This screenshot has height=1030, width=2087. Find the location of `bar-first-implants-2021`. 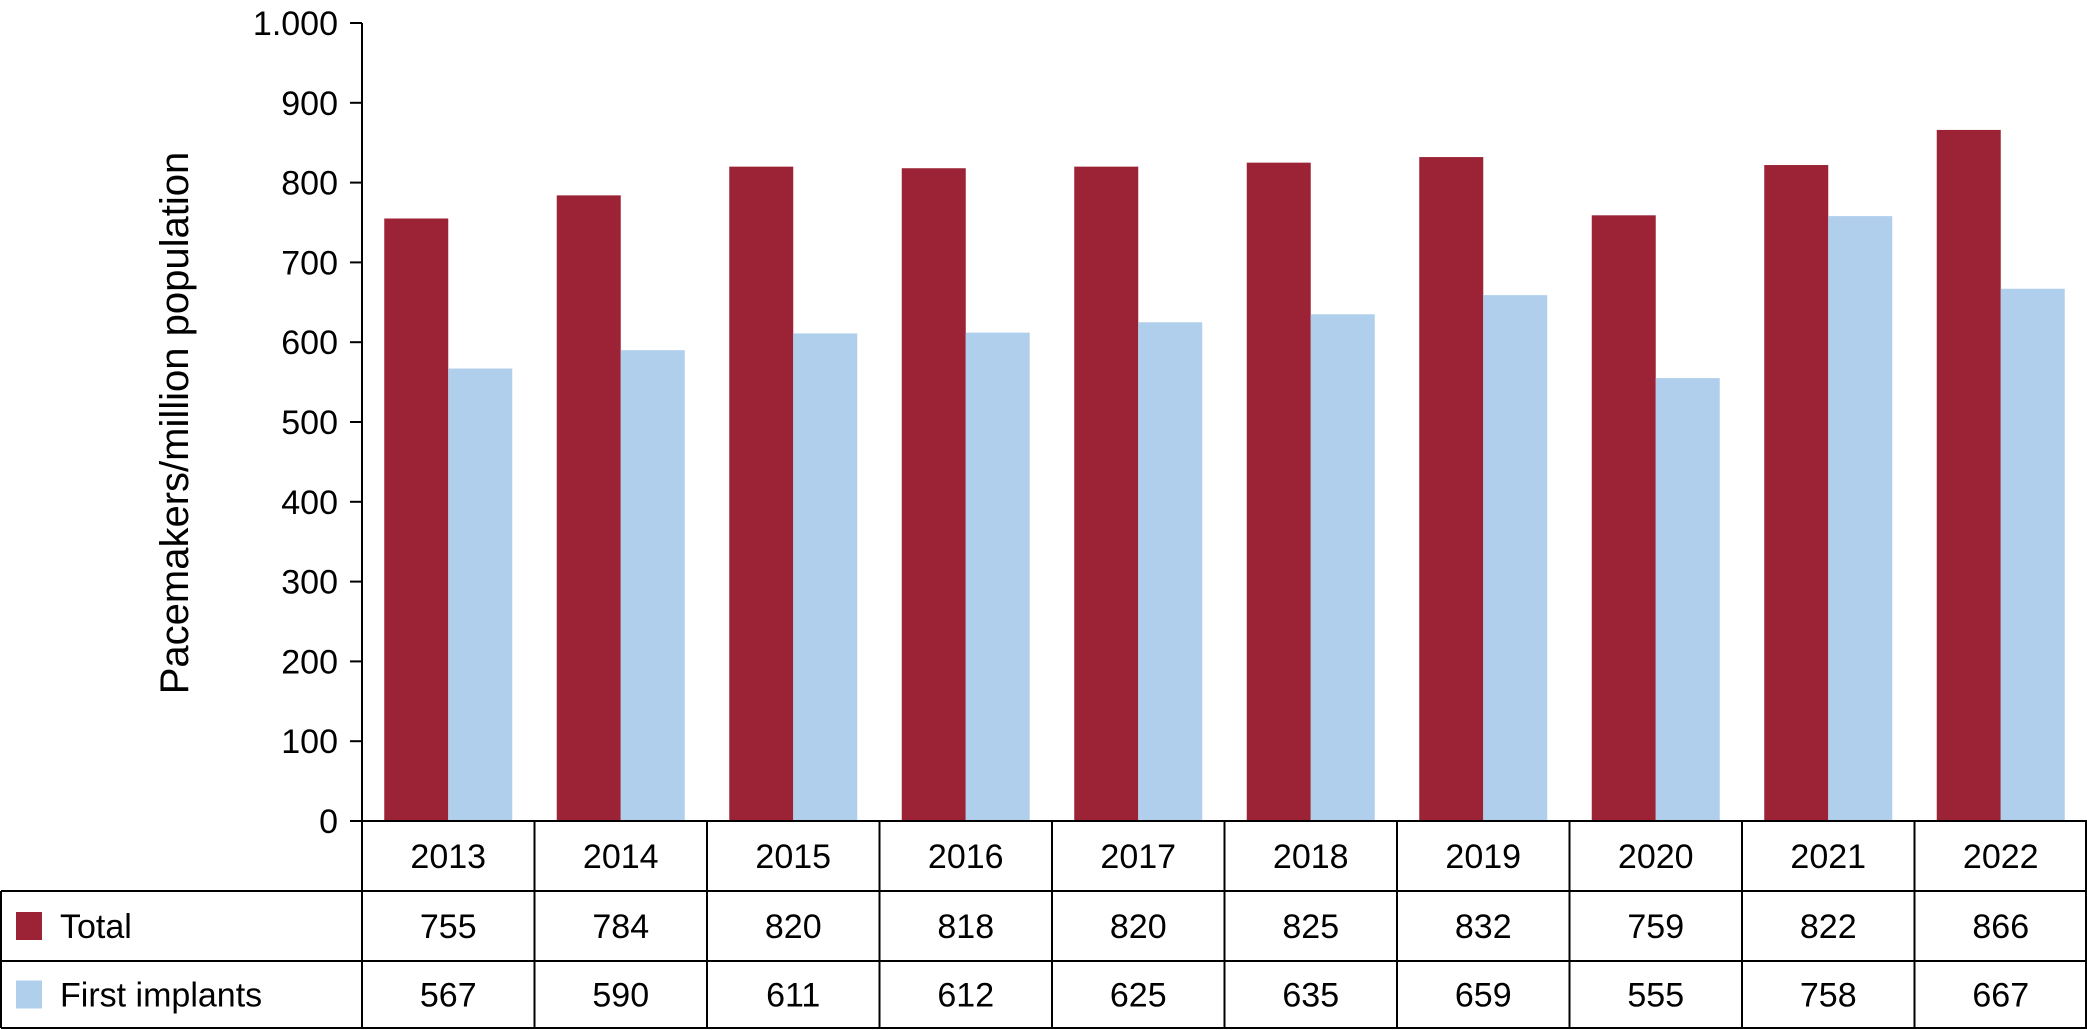

bar-first-implants-2021 is located at coordinates (1860, 519).